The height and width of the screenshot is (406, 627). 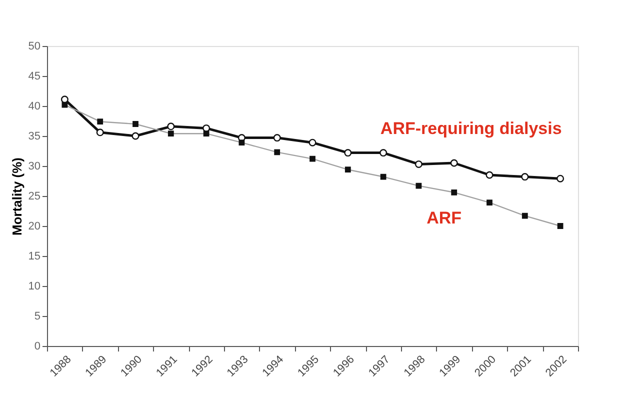 What do you see at coordinates (37, 316) in the screenshot?
I see `y-tick-label: 5` at bounding box center [37, 316].